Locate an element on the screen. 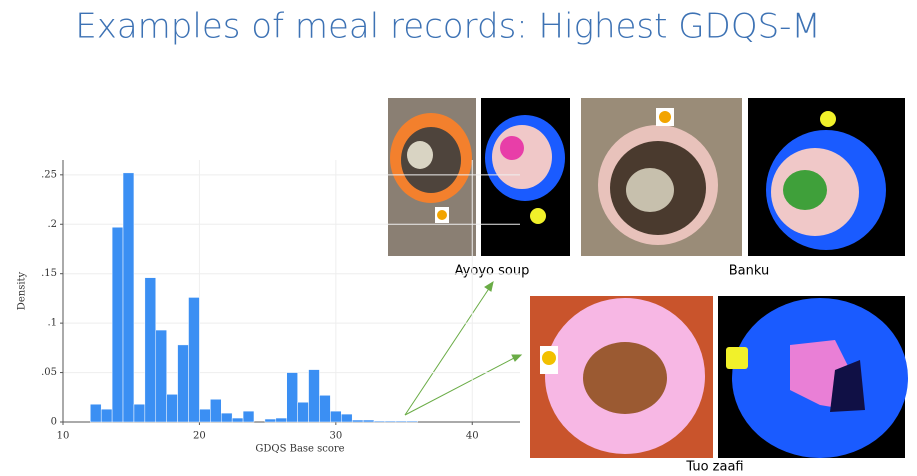 This screenshot has height=476, width=917. slide-title: Examples of meal records: Highest GDQS-M is located at coordinates (448, 27).